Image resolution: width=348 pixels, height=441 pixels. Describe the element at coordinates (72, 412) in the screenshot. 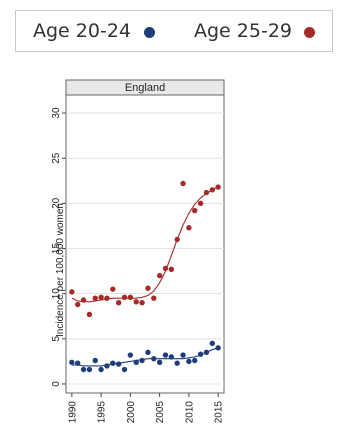

I see `x-tick-label: 1990` at that location.